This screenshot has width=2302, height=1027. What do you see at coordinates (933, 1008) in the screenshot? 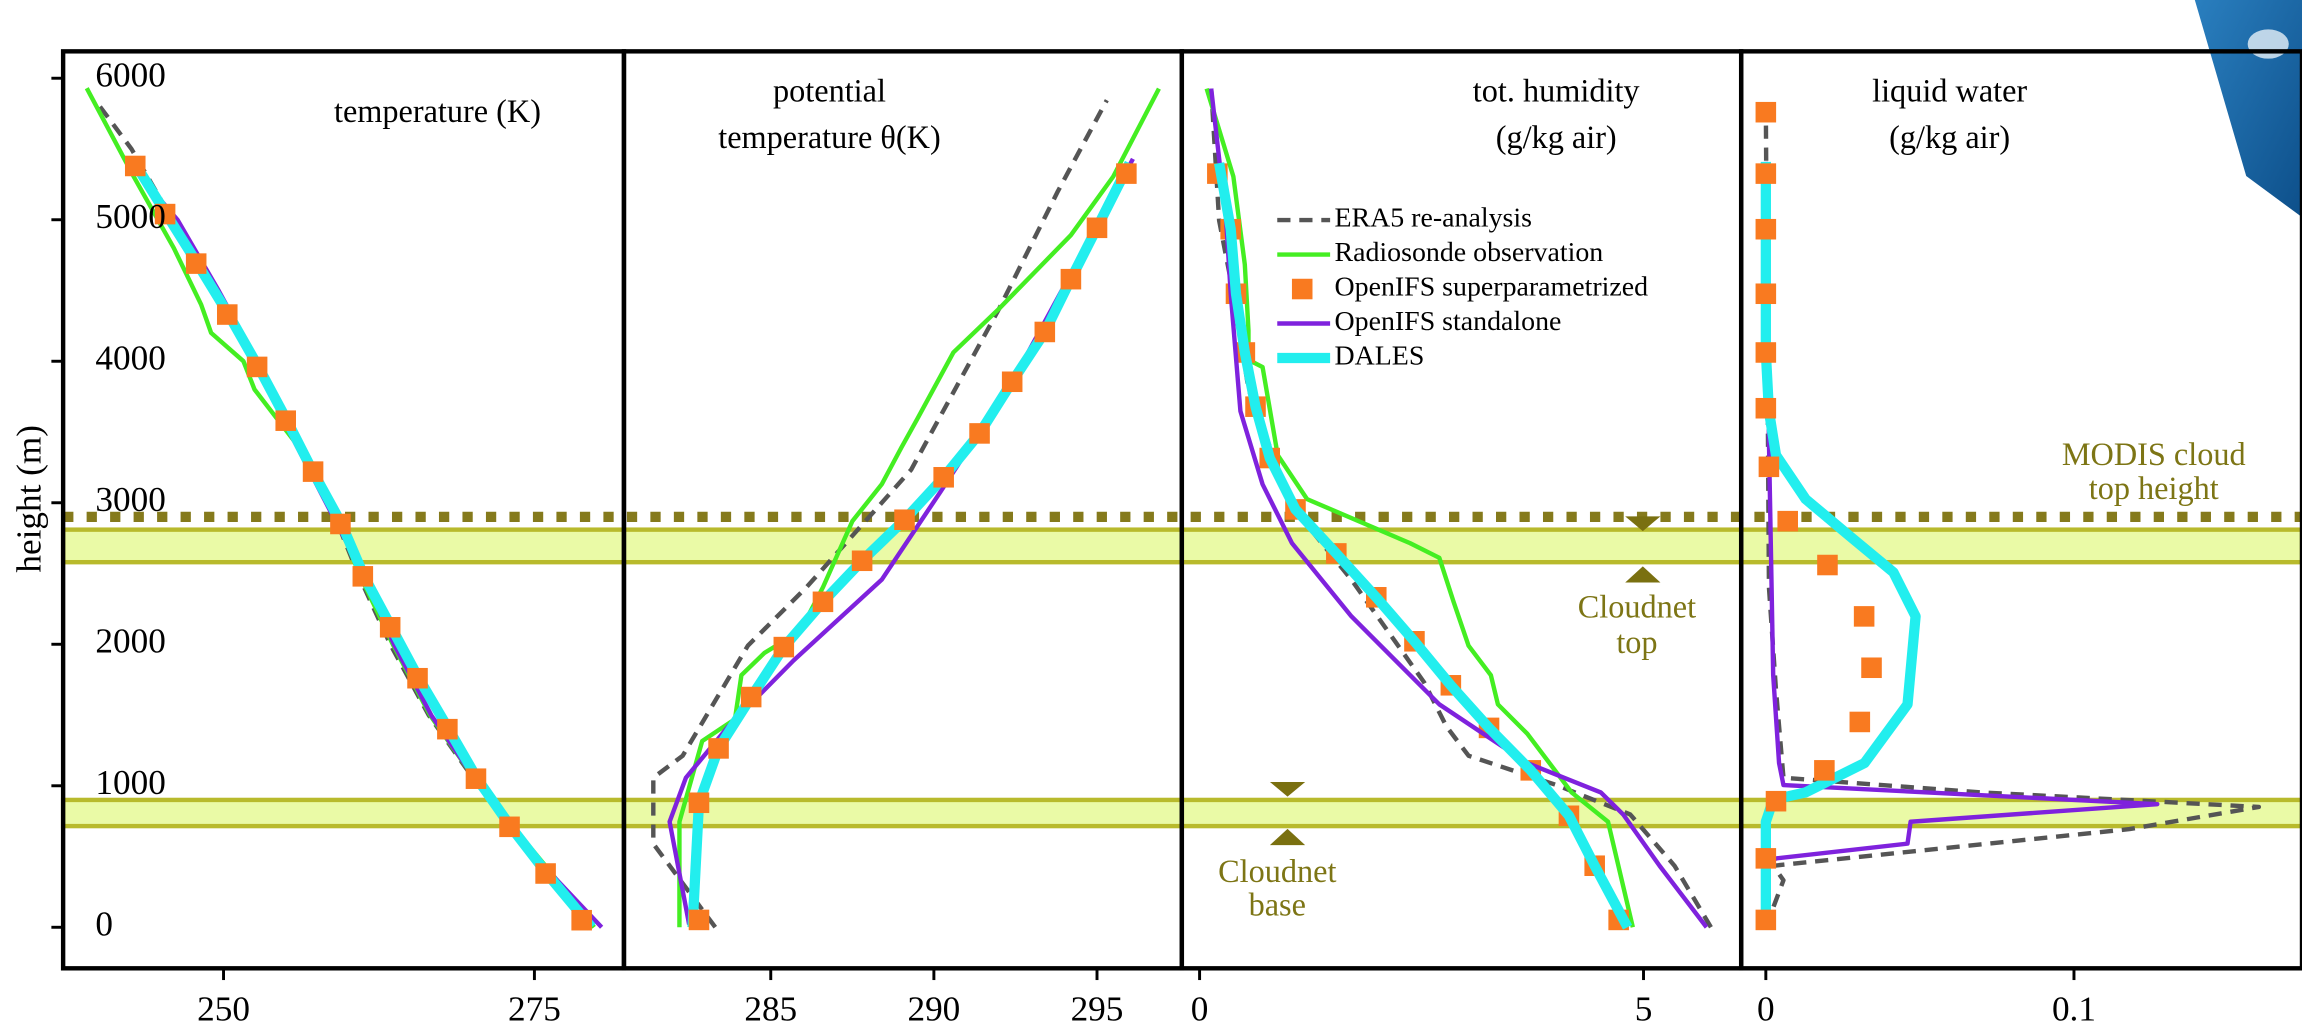
I see `x-tick-label: 290` at bounding box center [933, 1008].